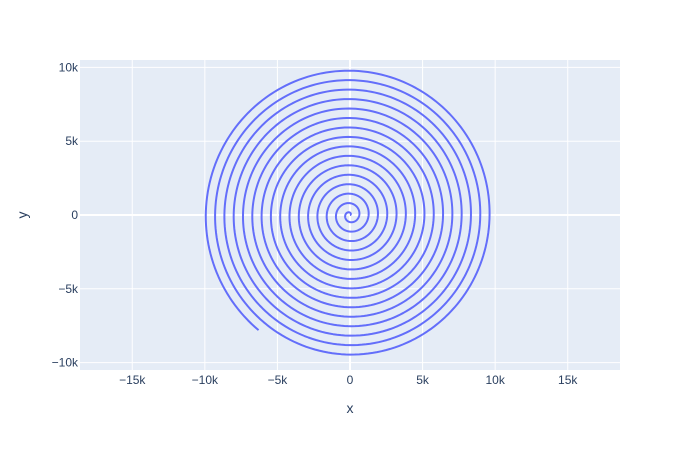 The width and height of the screenshot is (700, 450). Describe the element at coordinates (22, 215) in the screenshot. I see `y-axis-title: y` at that location.